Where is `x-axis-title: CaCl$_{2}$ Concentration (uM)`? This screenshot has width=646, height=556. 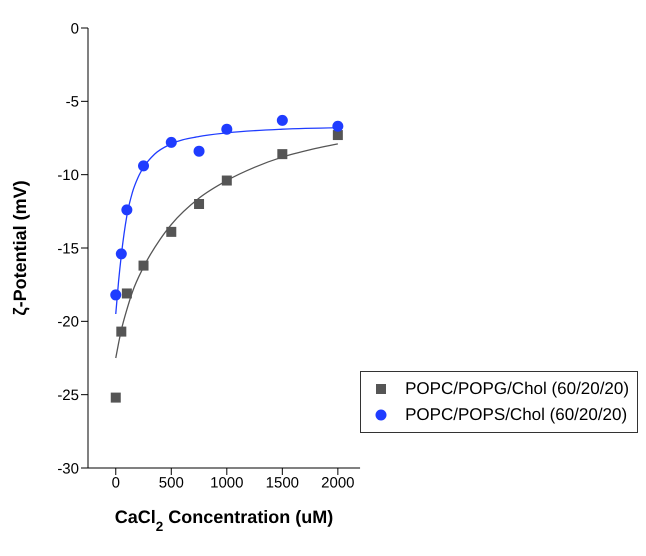 x-axis-title: CaCl$_{2}$ Concentration (uM) is located at coordinates (224, 520).